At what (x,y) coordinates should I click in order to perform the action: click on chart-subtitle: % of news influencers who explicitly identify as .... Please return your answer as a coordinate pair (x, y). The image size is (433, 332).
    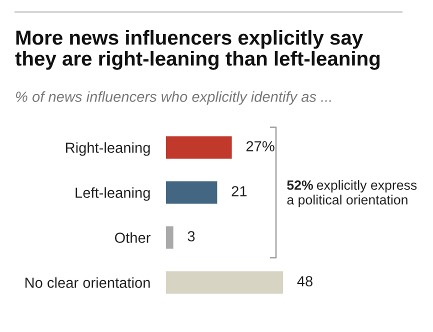
    Looking at the image, I should click on (173, 98).